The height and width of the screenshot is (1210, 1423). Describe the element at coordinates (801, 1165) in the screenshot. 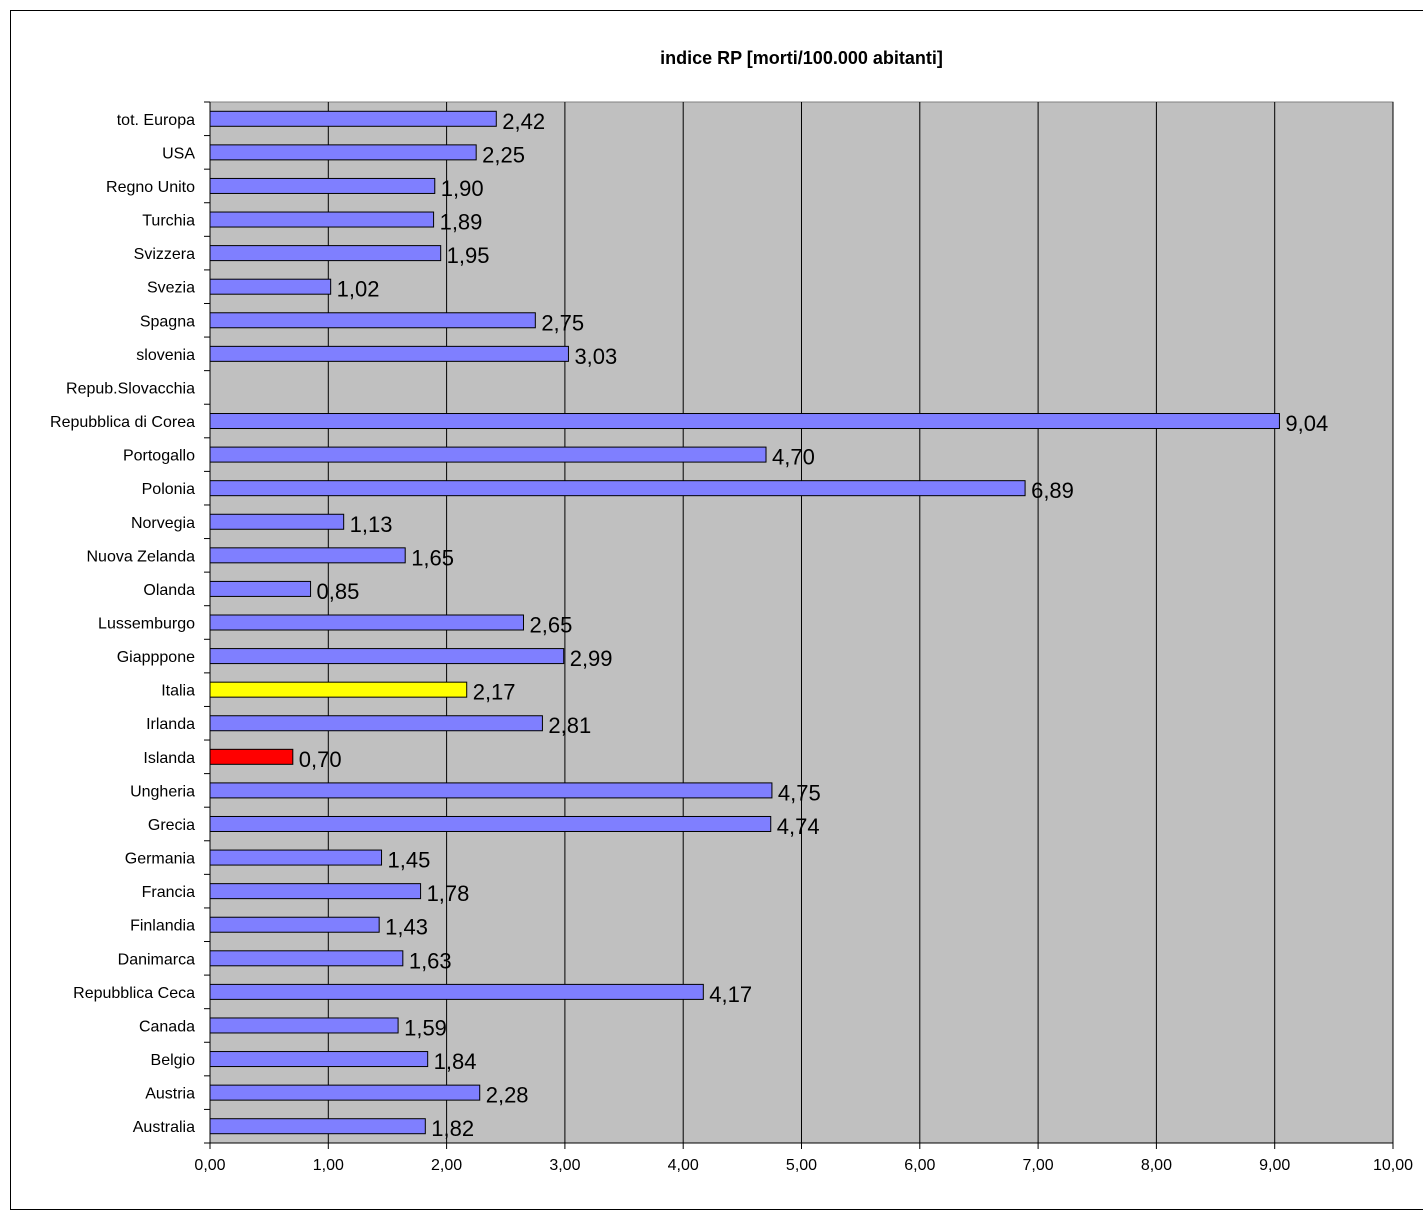

I see `x-tick-label: 5,00` at that location.